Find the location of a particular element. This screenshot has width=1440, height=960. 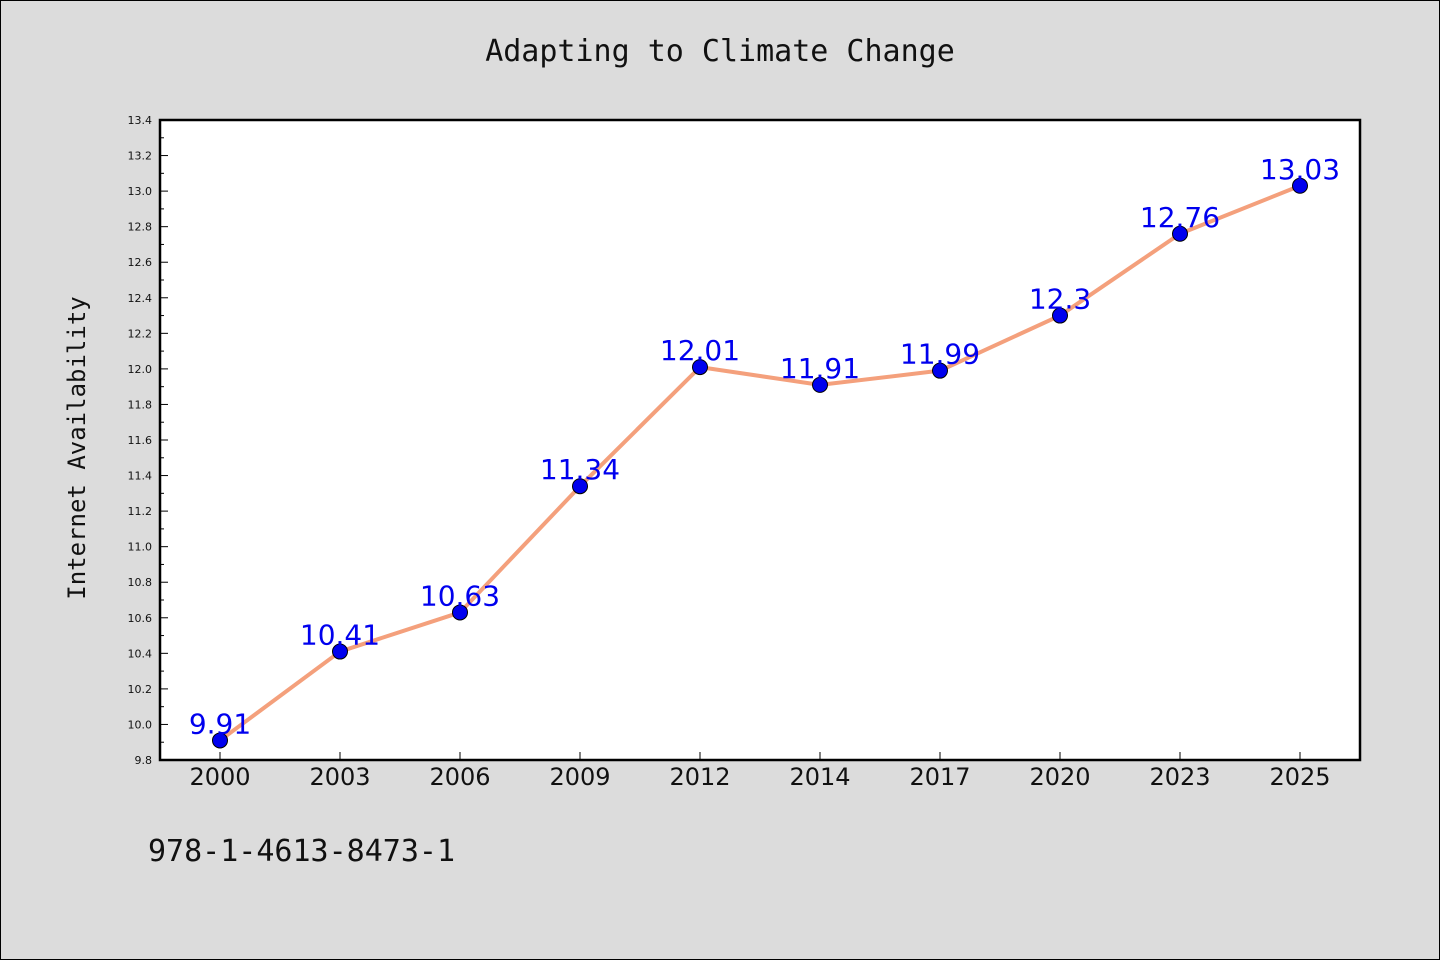

y-tick-label: 10.8 is located at coordinates (140, 582).